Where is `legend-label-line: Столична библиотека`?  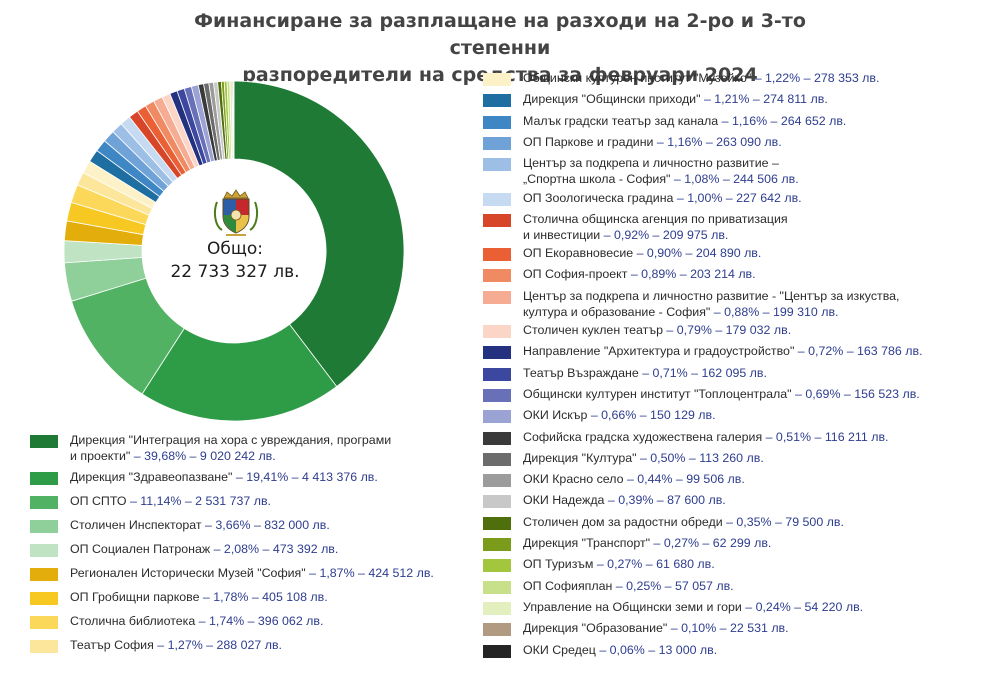
legend-label-line: Столична библиотека is located at coordinates (133, 621).